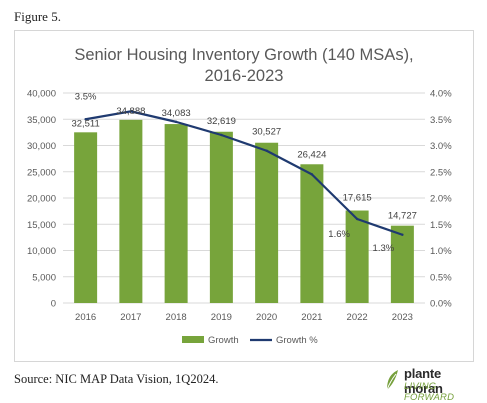 Image resolution: width=487 pixels, height=403 pixels. Describe the element at coordinates (176, 214) in the screenshot. I see `bar-2018` at that location.